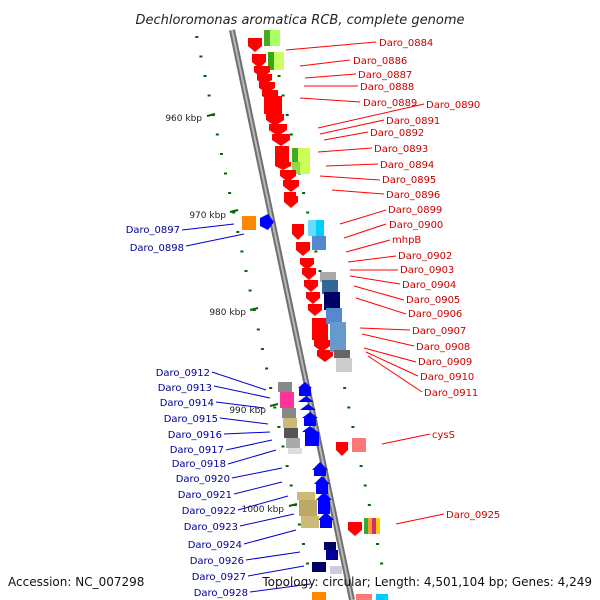 The image size is (600, 600). Describe the element at coordinates (407, 165) in the screenshot. I see `gene-label-forward: Daro_0894` at that location.